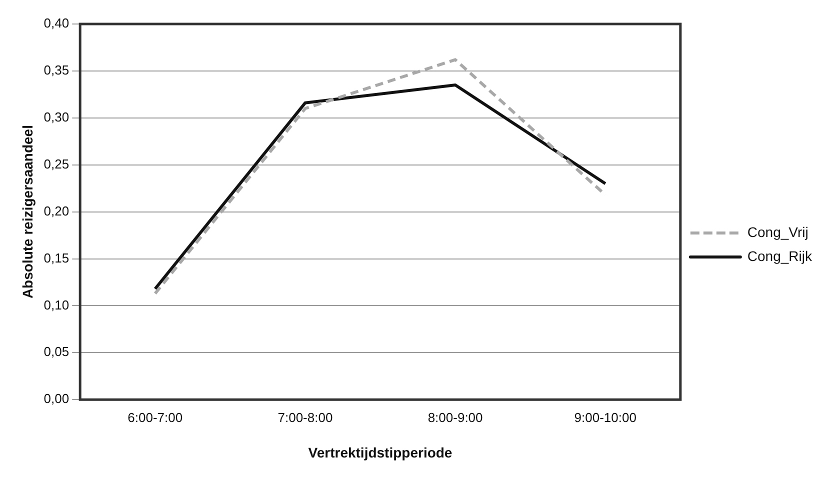 The width and height of the screenshot is (834, 482). What do you see at coordinates (57, 210) in the screenshot?
I see `y-tick-label: 0,20` at bounding box center [57, 210].